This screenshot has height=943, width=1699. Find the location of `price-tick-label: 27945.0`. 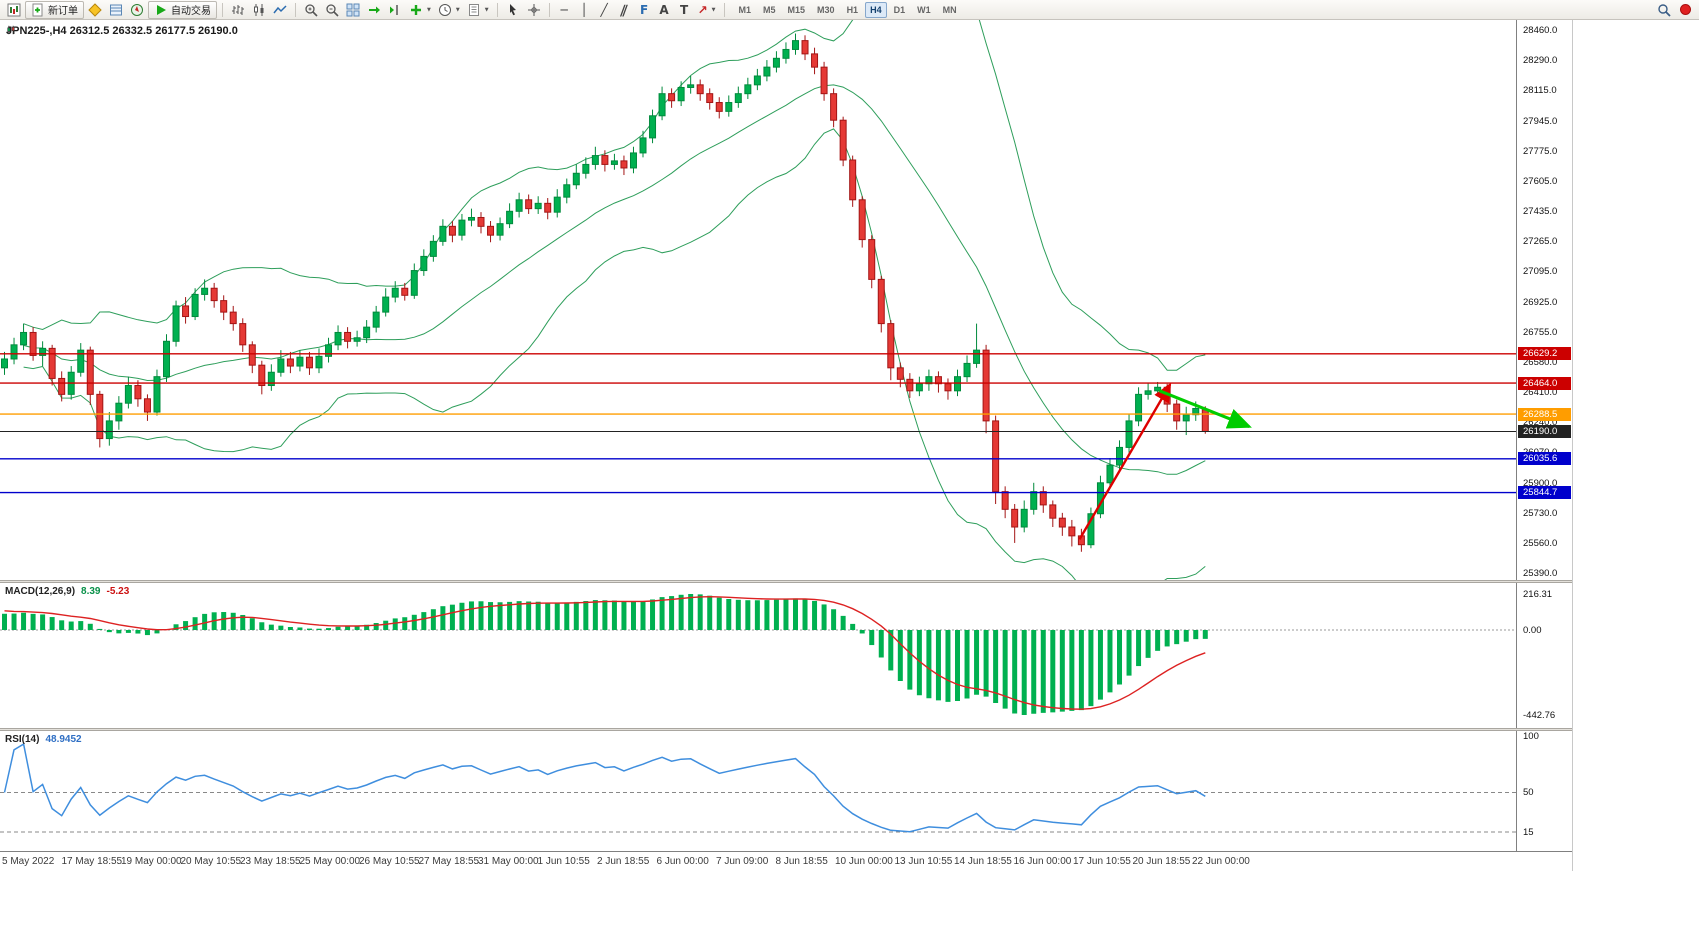

price-tick-label: 27945.0 is located at coordinates (1540, 121).